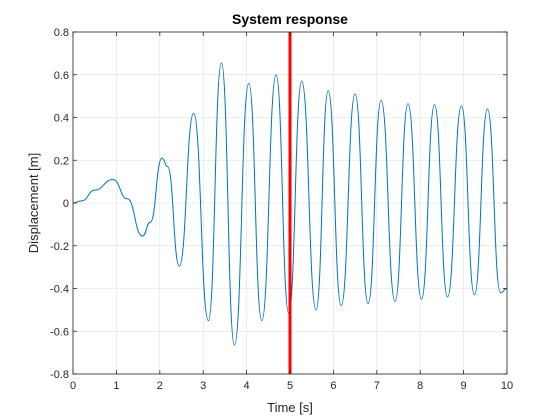 This screenshot has width=560, height=420. I want to click on y-tick-label: 0.2, so click(61, 161).